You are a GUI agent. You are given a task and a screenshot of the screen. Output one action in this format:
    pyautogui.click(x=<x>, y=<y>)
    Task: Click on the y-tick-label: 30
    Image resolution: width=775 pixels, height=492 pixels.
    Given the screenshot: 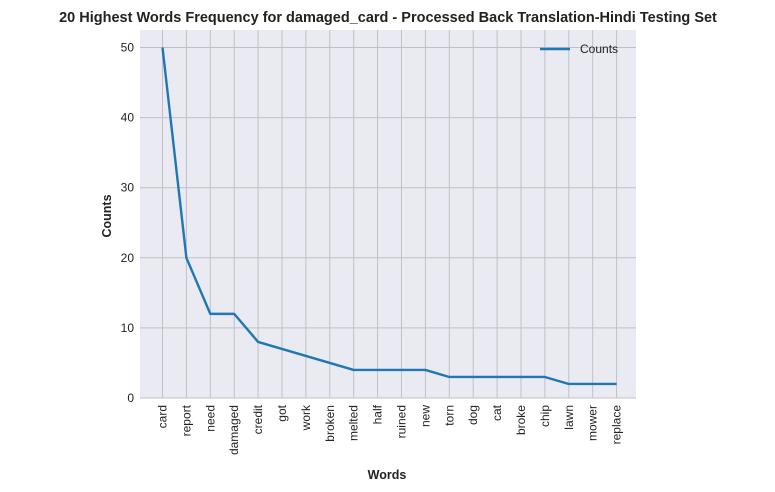 What is the action you would take?
    pyautogui.click(x=128, y=188)
    